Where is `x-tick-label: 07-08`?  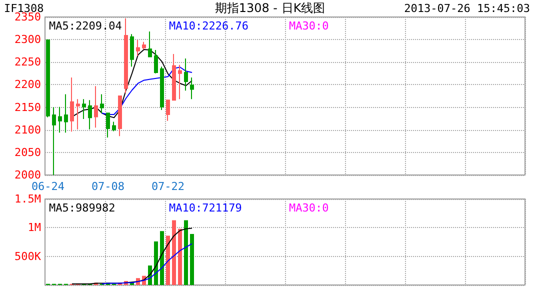 x-tick-label: 07-08 is located at coordinates (108, 186).